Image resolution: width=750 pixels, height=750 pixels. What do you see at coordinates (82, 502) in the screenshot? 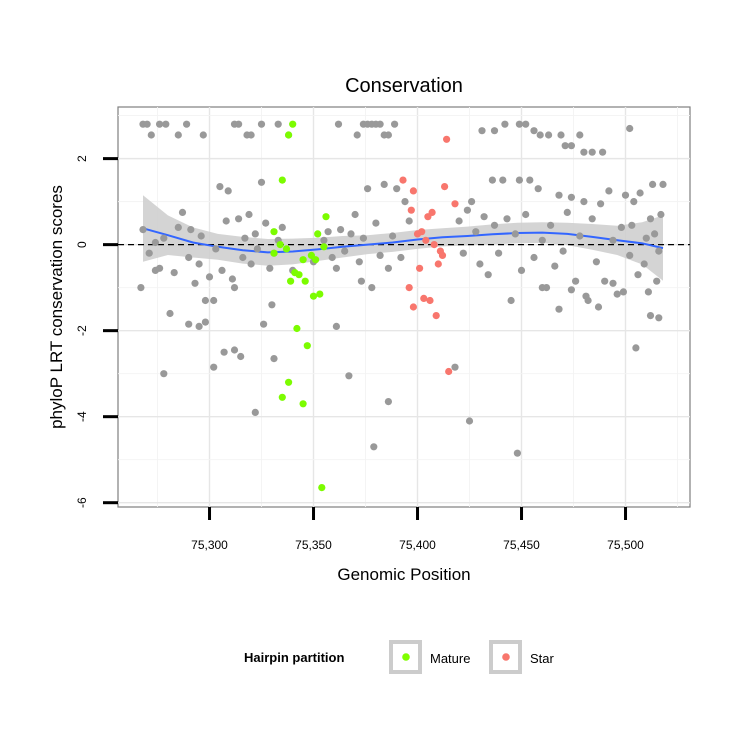
I see `y-tick-label: -6` at bounding box center [82, 502].